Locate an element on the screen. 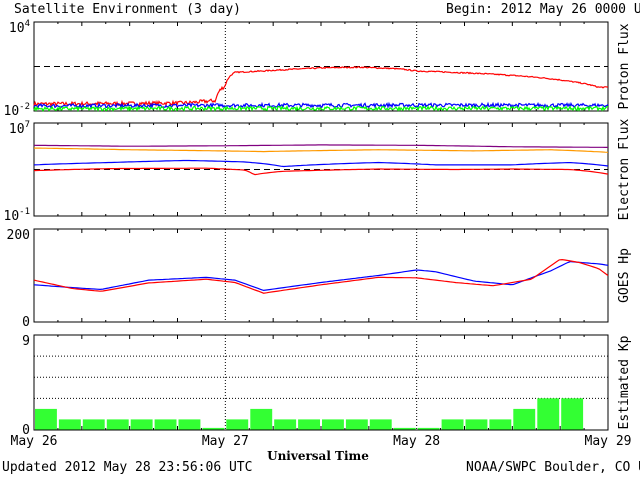 The image size is (640, 480). updated-time: Updated 2012 May 28 23:56:06 UTC is located at coordinates (127, 467).